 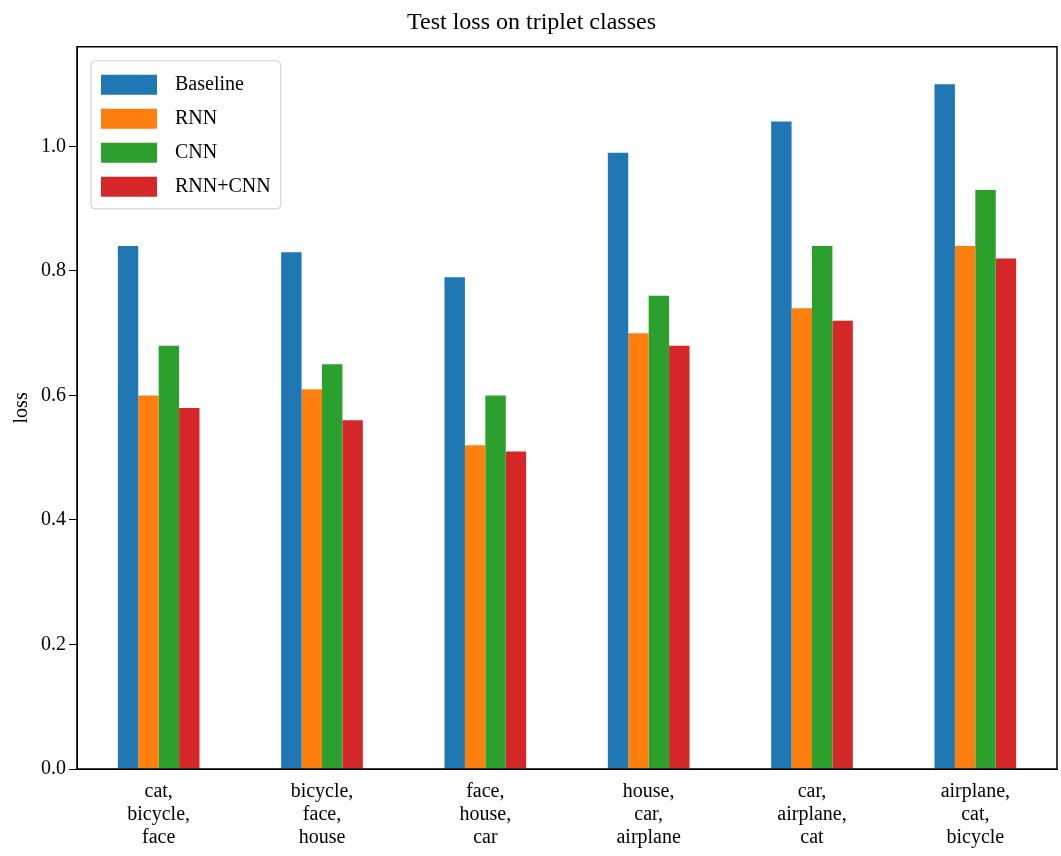 I want to click on x-tick-label: car, airplane, cat, so click(x=812, y=812).